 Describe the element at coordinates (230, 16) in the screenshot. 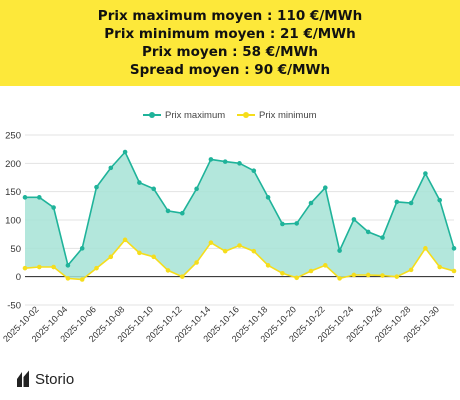

I see `max-price-average: Prix maximum moyen : 110 €/MWh` at that location.